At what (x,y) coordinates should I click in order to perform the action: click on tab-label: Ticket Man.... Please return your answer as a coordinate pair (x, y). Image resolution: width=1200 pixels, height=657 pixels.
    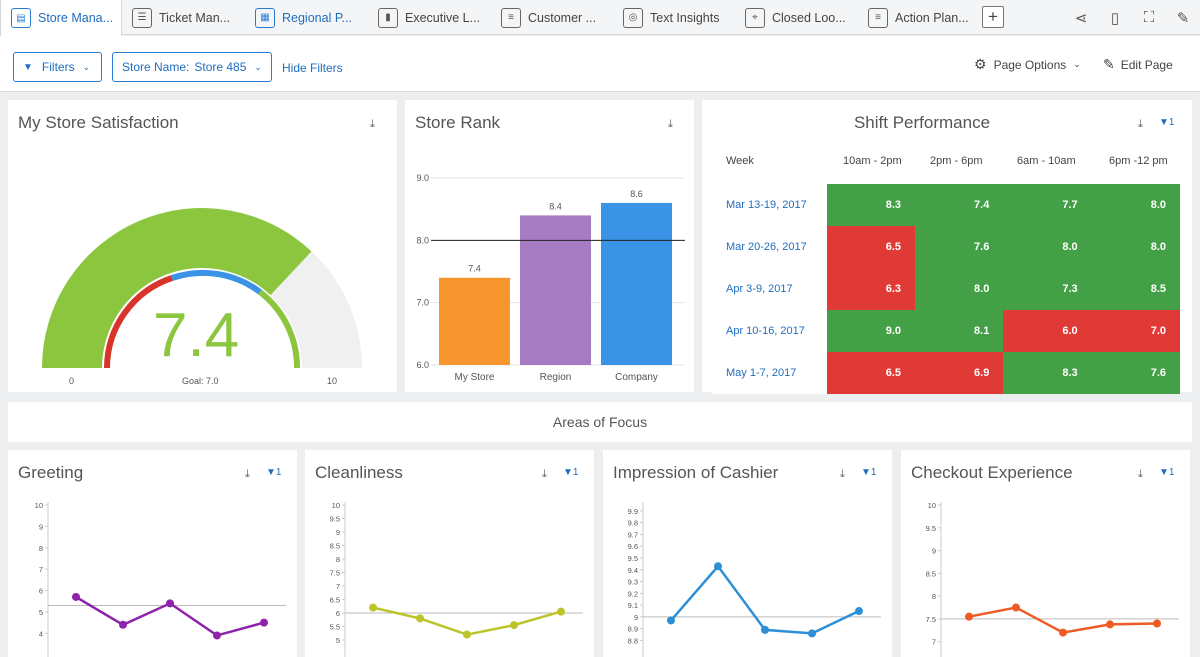
    Looking at the image, I should click on (195, 17).